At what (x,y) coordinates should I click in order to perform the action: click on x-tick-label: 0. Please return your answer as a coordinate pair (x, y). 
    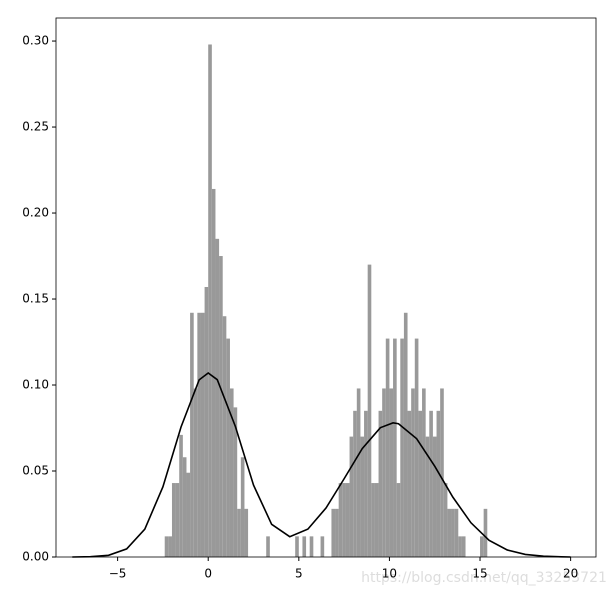
    Looking at the image, I should click on (208, 574).